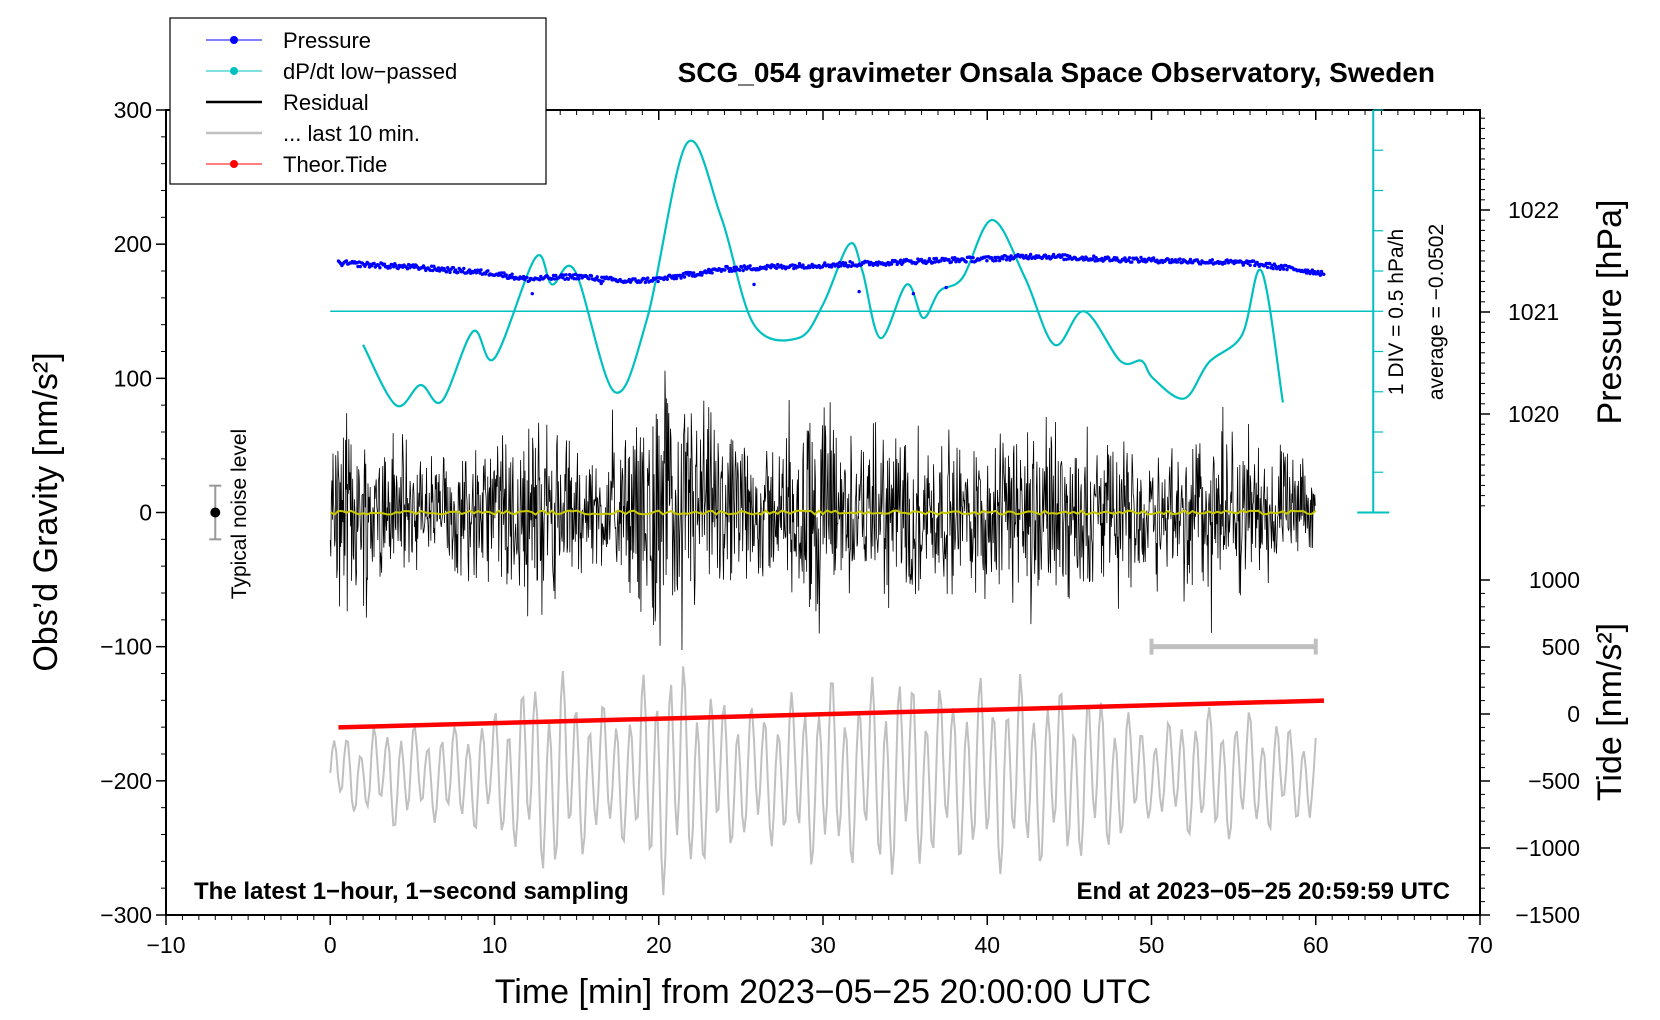 The height and width of the screenshot is (1020, 1660). I want to click on noise-label: Typical noise level, so click(239, 514).